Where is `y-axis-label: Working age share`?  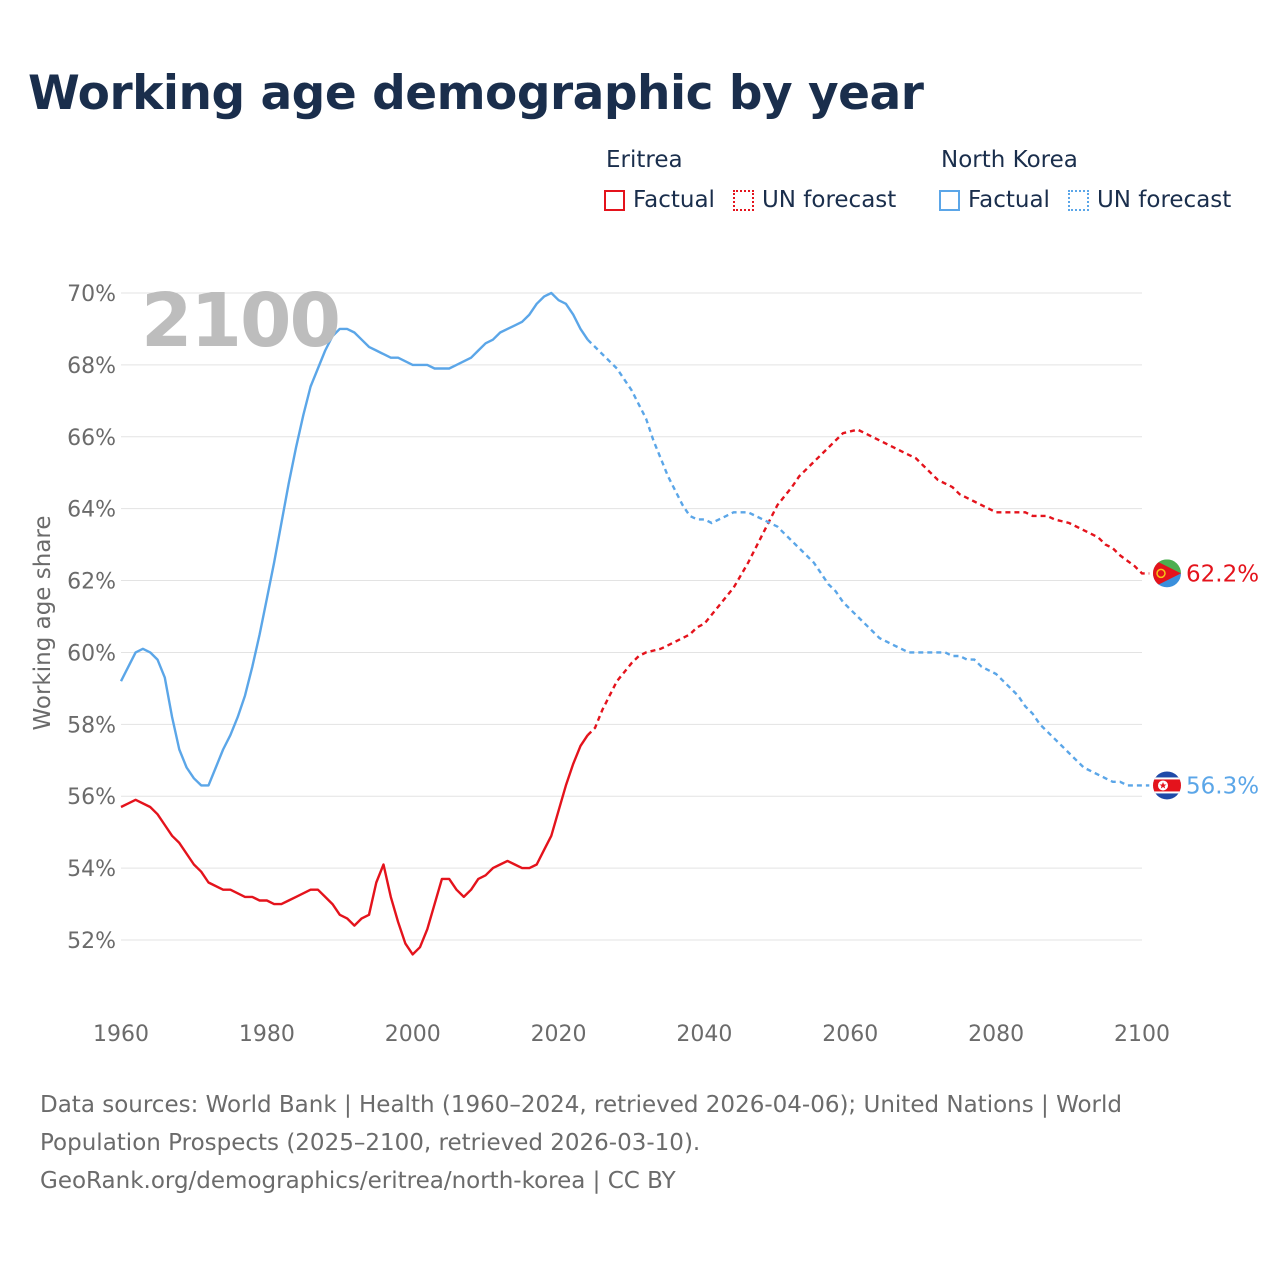 y-axis-label: Working age share is located at coordinates (43, 622).